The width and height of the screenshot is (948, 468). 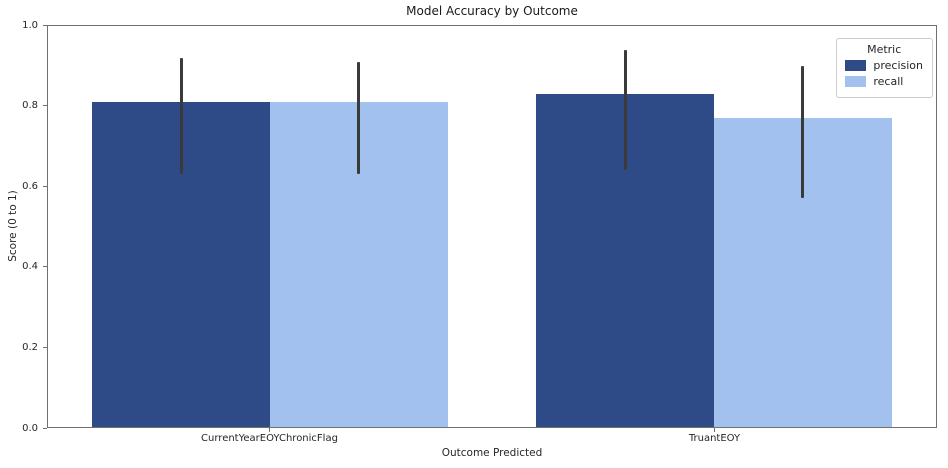 What do you see at coordinates (803, 132) in the screenshot?
I see `errorbar-recall-TruantEOY` at bounding box center [803, 132].